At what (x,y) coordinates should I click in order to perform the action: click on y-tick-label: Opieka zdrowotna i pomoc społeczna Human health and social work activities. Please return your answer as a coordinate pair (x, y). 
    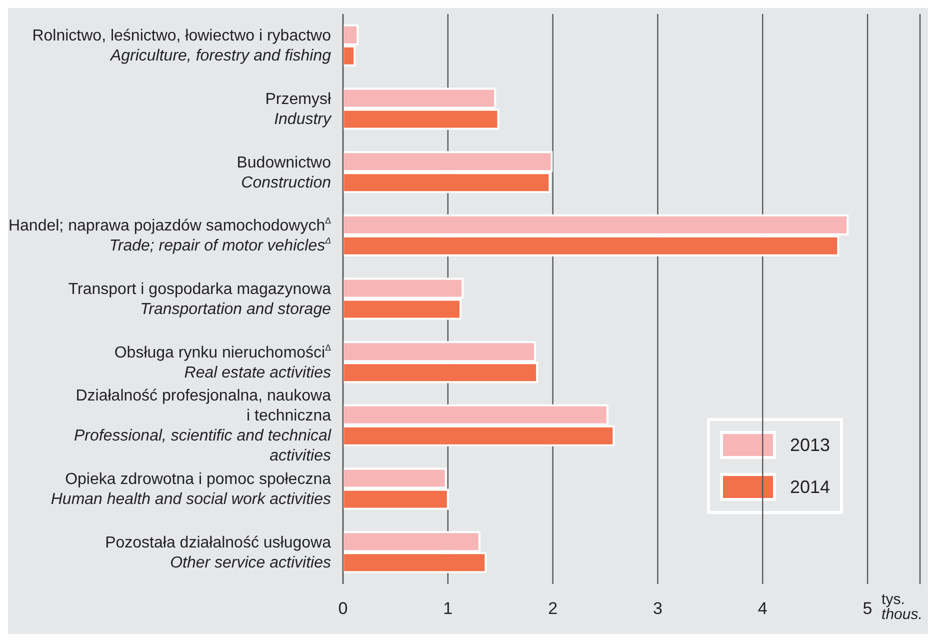
    Looking at the image, I should click on (191, 489).